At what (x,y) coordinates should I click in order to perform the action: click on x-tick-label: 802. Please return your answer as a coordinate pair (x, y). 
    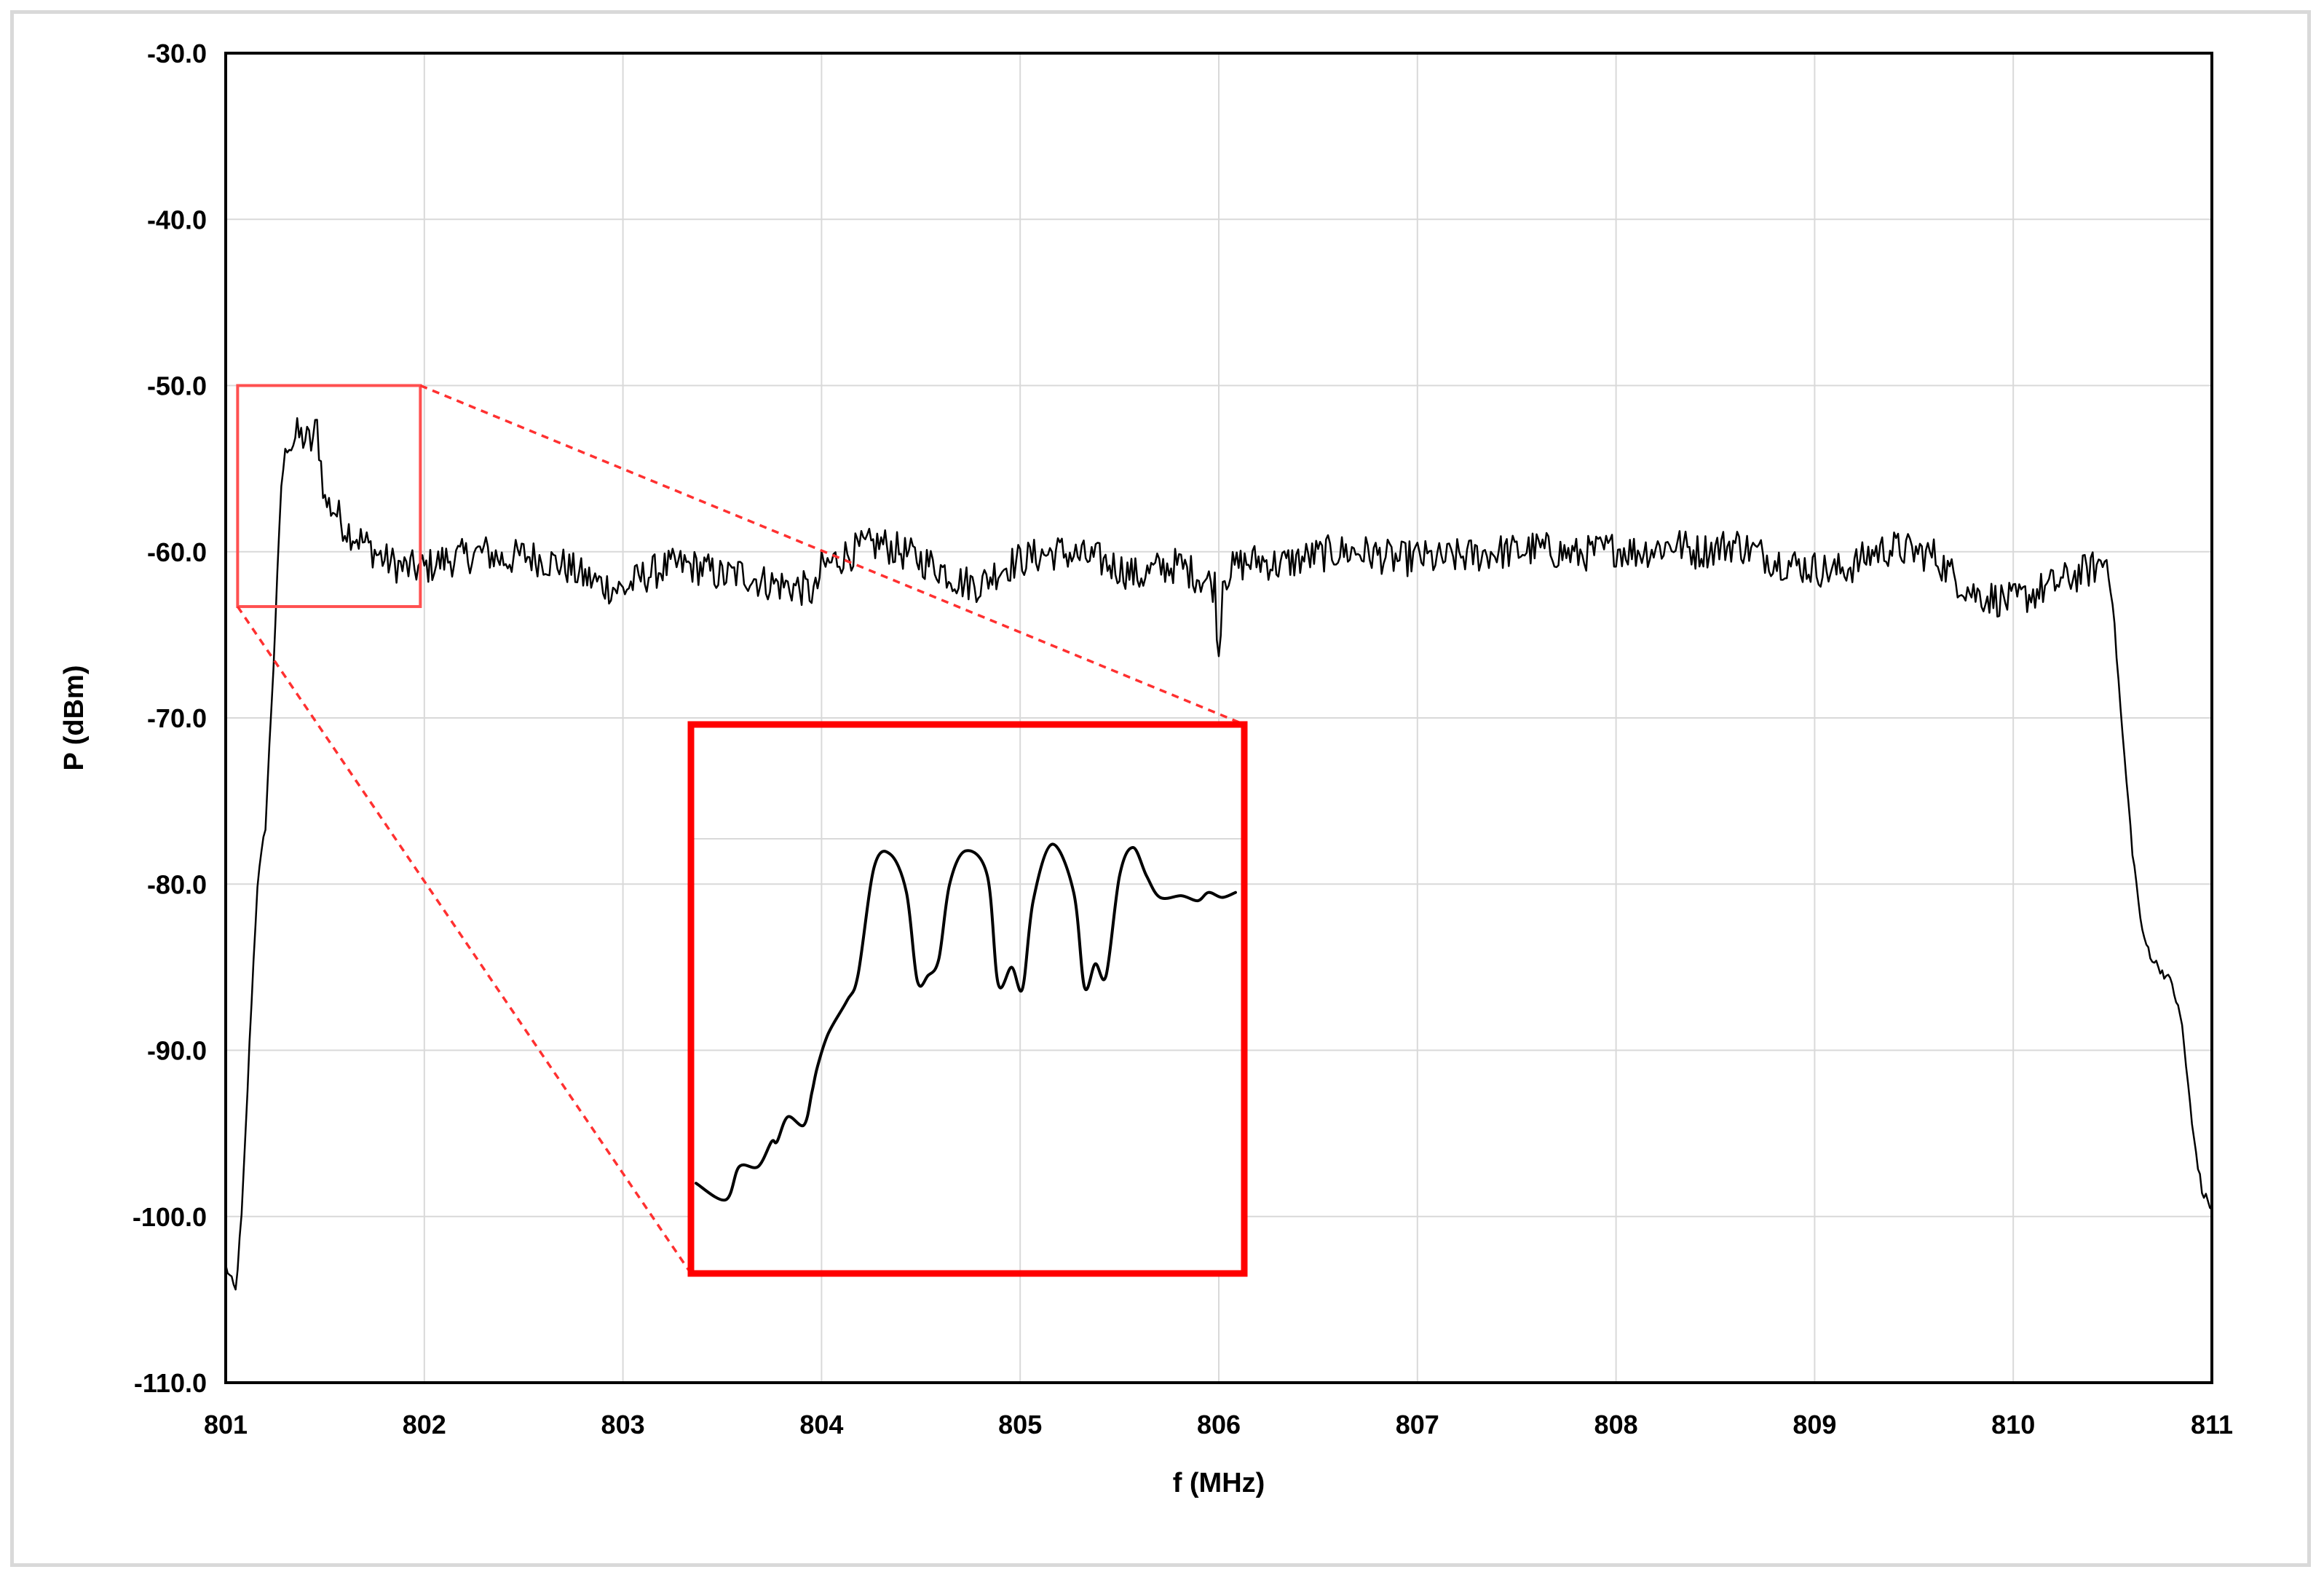
    Looking at the image, I should click on (425, 1424).